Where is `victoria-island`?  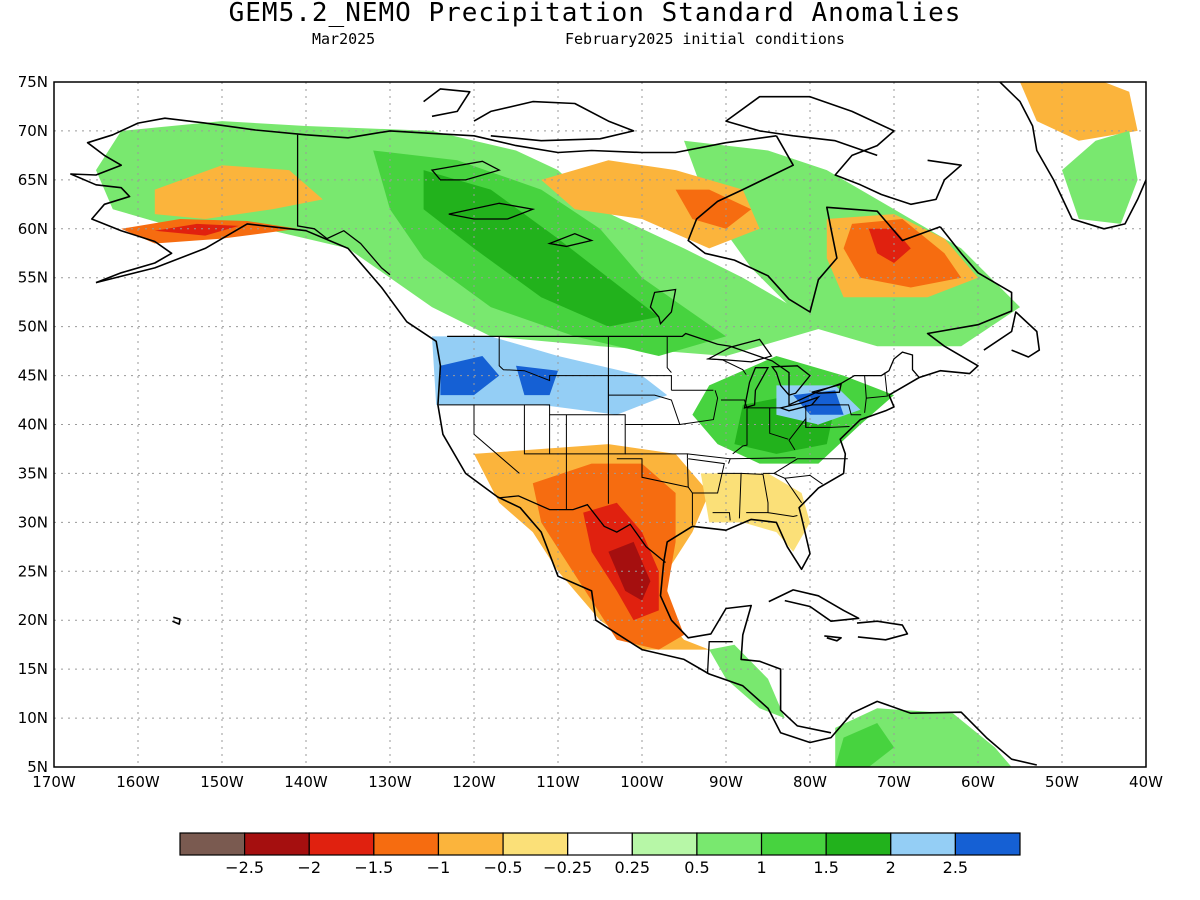
victoria-island is located at coordinates (554, 121).